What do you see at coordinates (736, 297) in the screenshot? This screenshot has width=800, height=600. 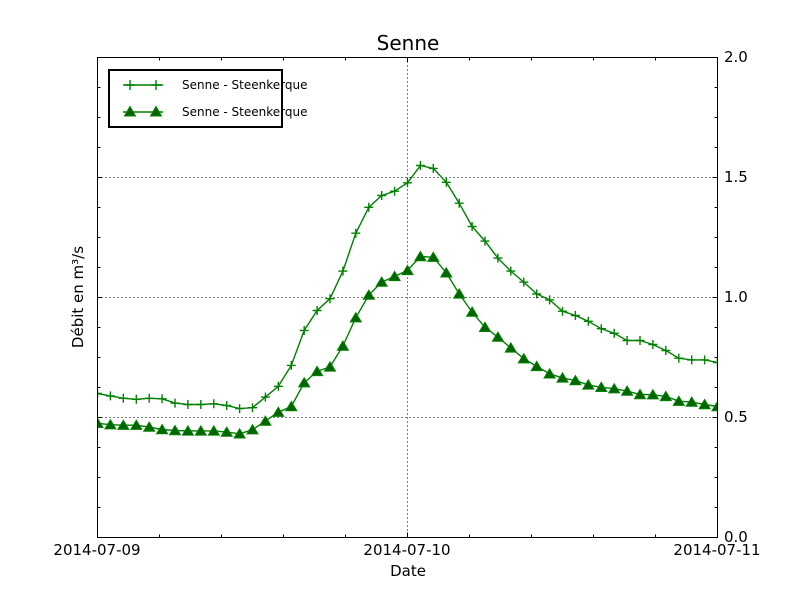 I see `y-tick-label-1-0: 1.0` at bounding box center [736, 297].